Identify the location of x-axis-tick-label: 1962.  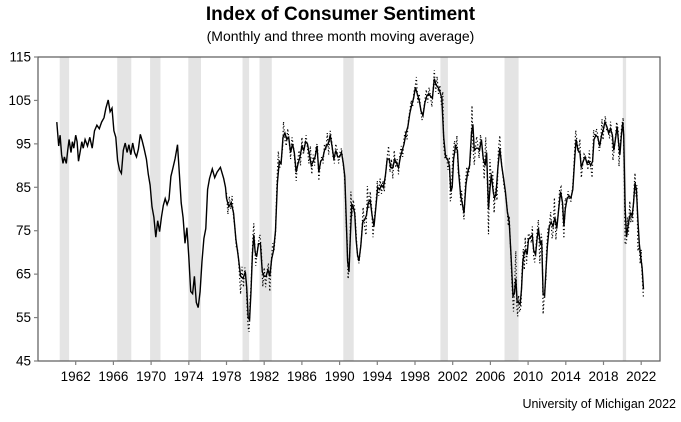
(76, 376).